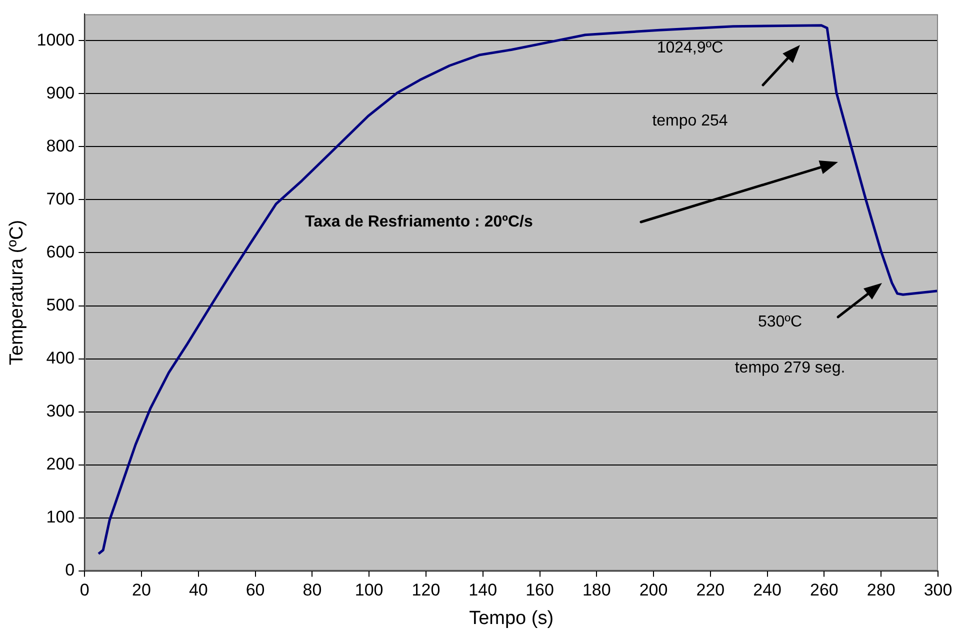 The width and height of the screenshot is (960, 638). Describe the element at coordinates (60, 410) in the screenshot. I see `y-tick-label: 300` at that location.